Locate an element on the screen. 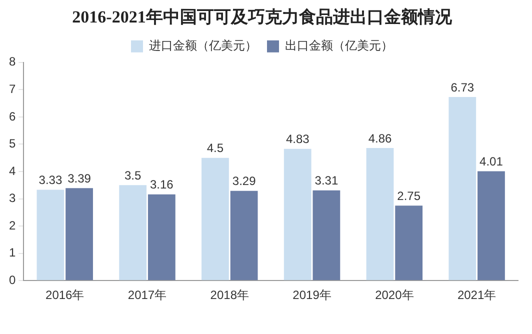  data-label: 4.01 is located at coordinates (492, 161).